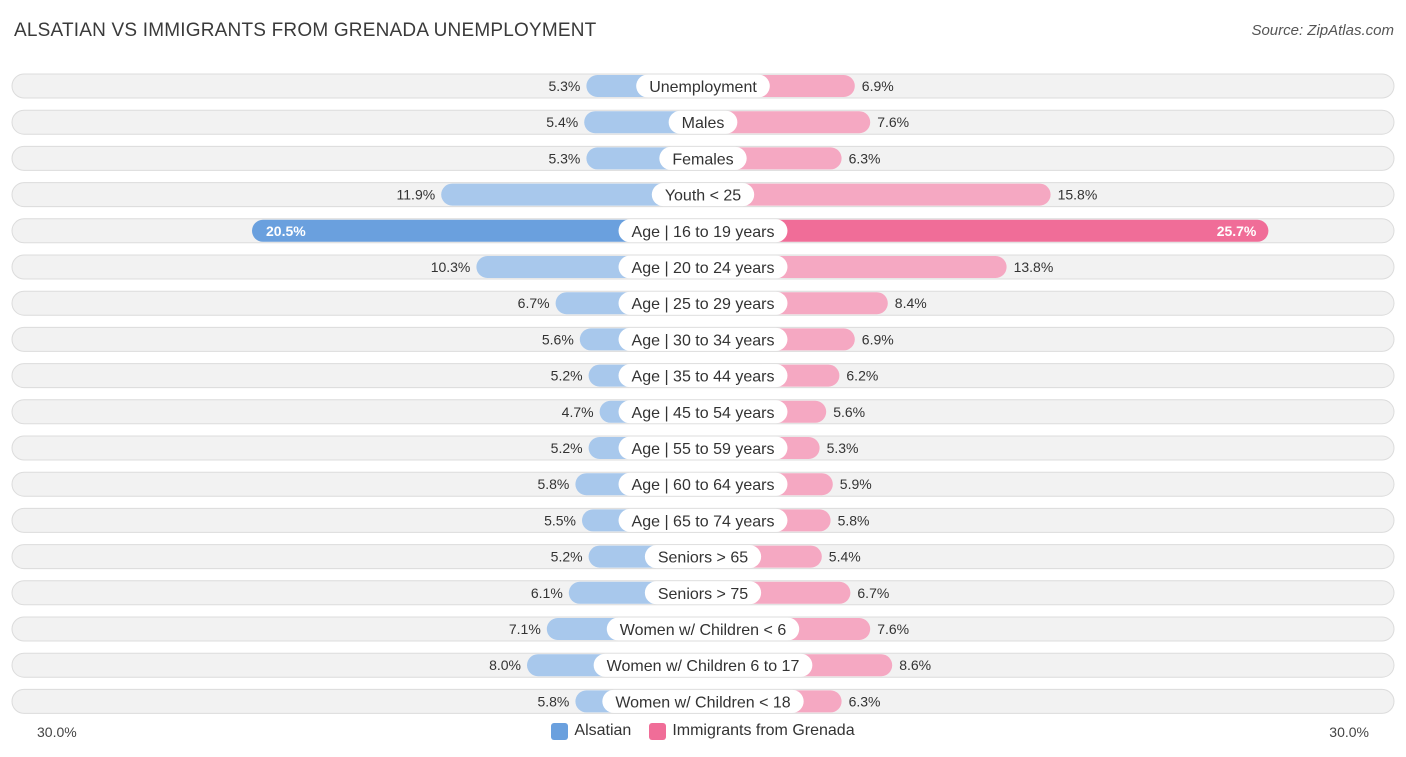 The image size is (1406, 757). I want to click on chart-row: 11.9% 15.8% Youth < 25, so click(703, 195).